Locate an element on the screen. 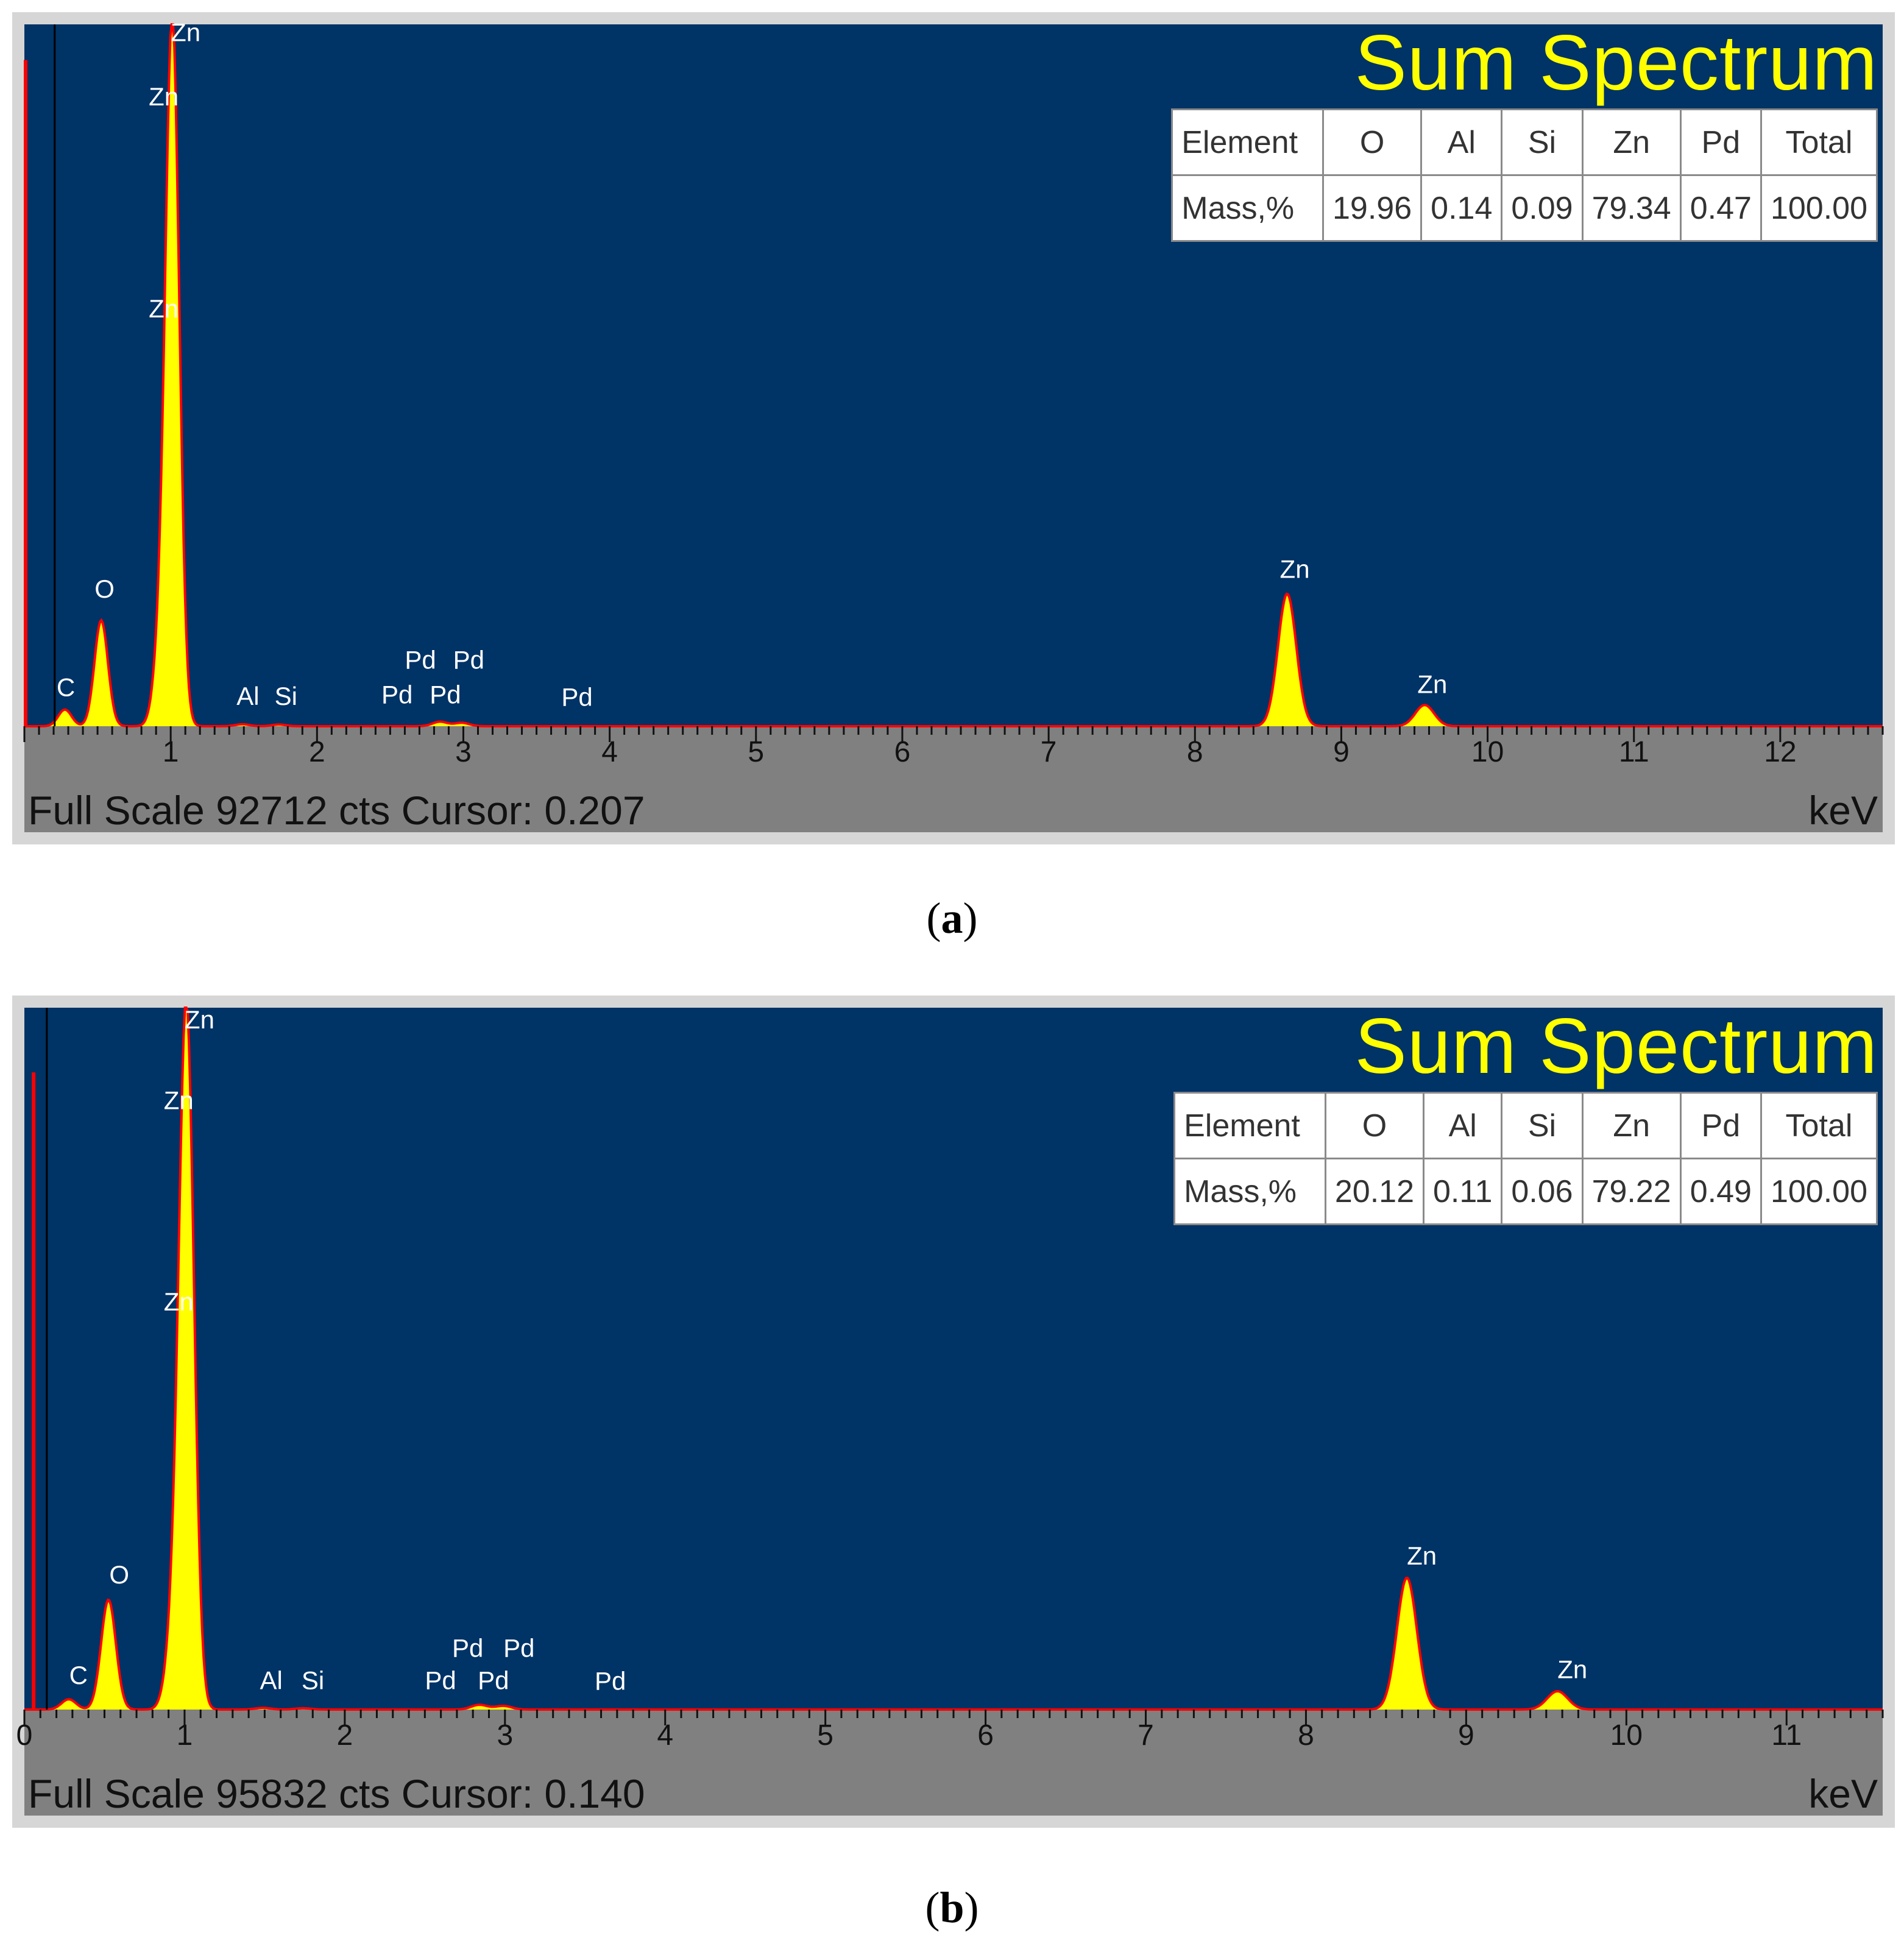 The image size is (1904, 1949). table-cell: 0.49 is located at coordinates (1721, 1192).